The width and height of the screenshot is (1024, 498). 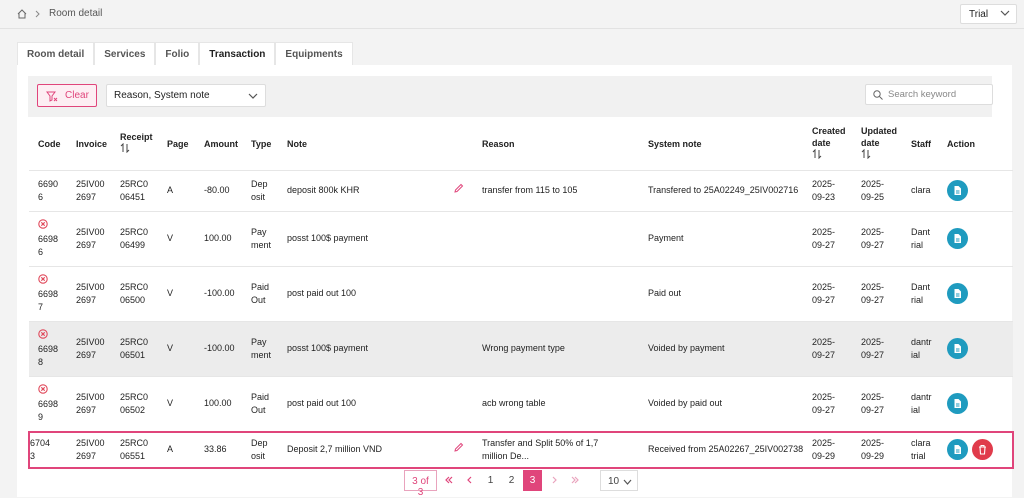 I want to click on last-page-button, so click(x=574, y=480).